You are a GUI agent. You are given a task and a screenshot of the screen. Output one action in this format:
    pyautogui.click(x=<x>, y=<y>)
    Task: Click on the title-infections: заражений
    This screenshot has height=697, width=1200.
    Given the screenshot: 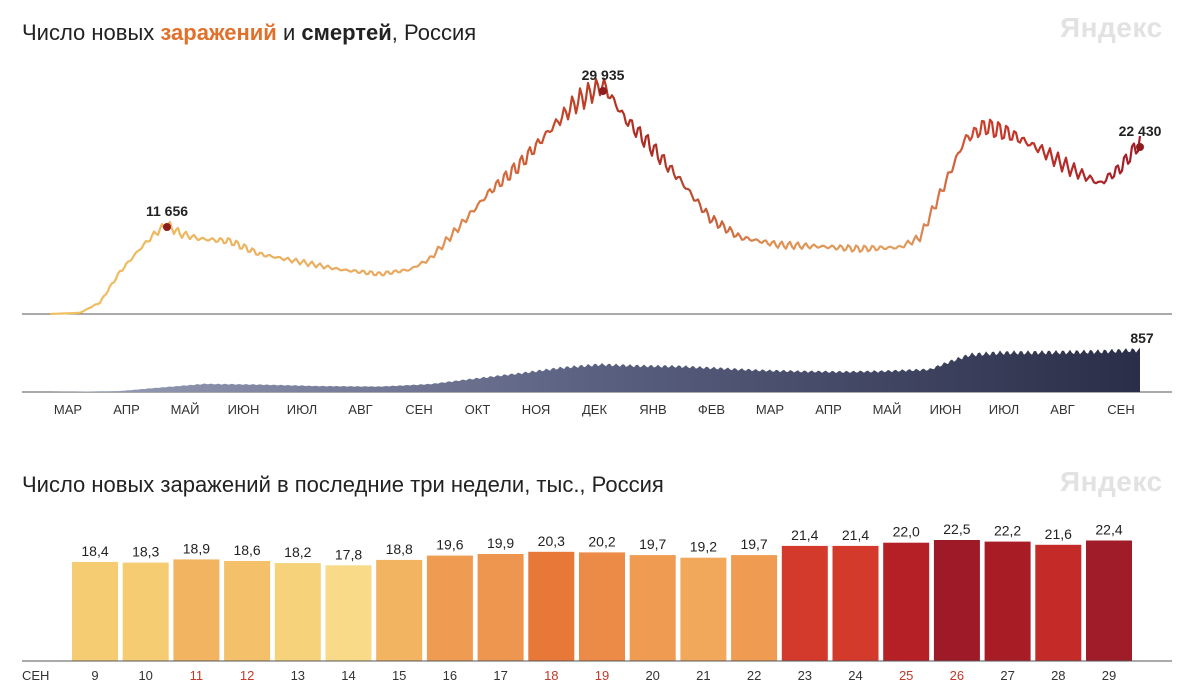 What is the action you would take?
    pyautogui.click(x=218, y=32)
    